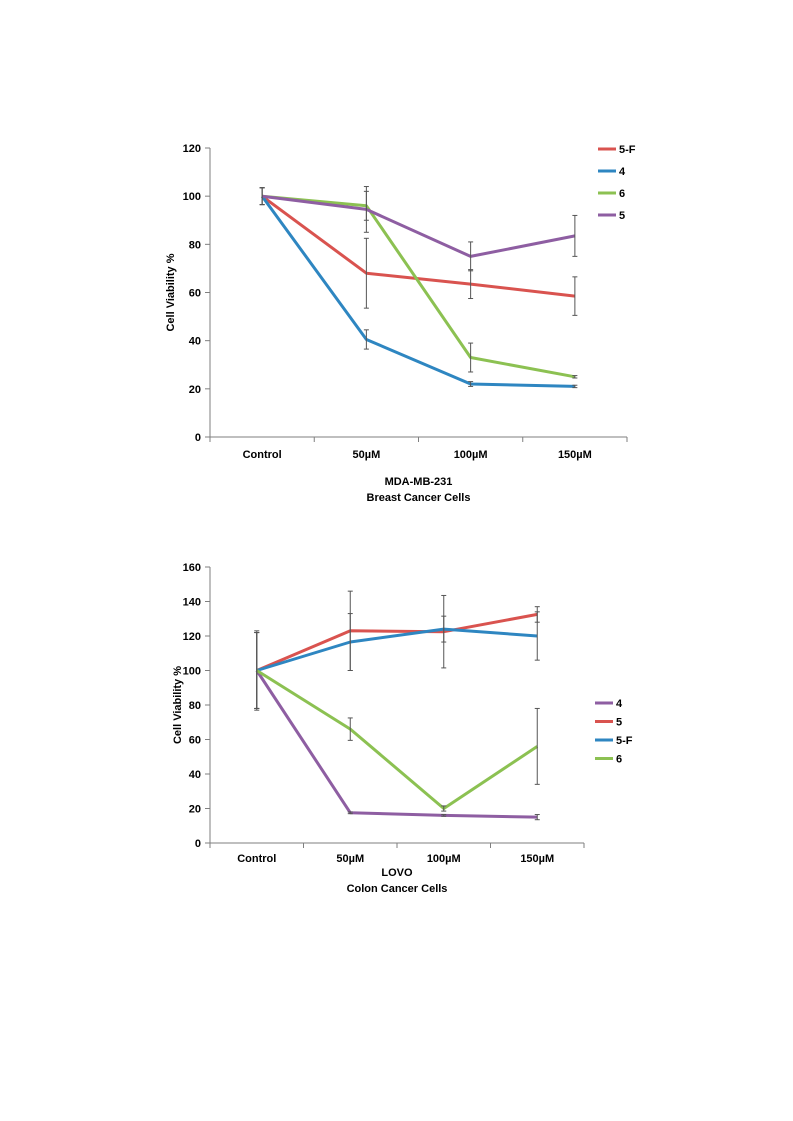 This screenshot has height=1121, width=793. What do you see at coordinates (192, 568) in the screenshot?
I see `y-tick-label: 160` at bounding box center [192, 568].